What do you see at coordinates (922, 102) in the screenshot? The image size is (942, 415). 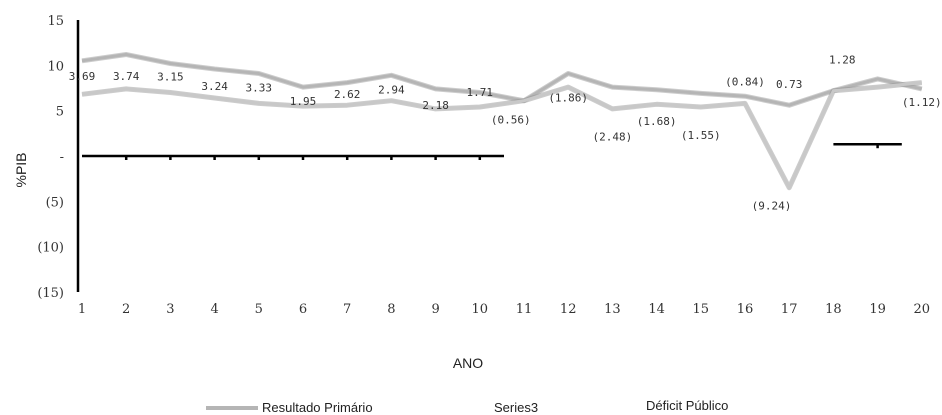 I see `data-label: (1.12)` at bounding box center [922, 102].